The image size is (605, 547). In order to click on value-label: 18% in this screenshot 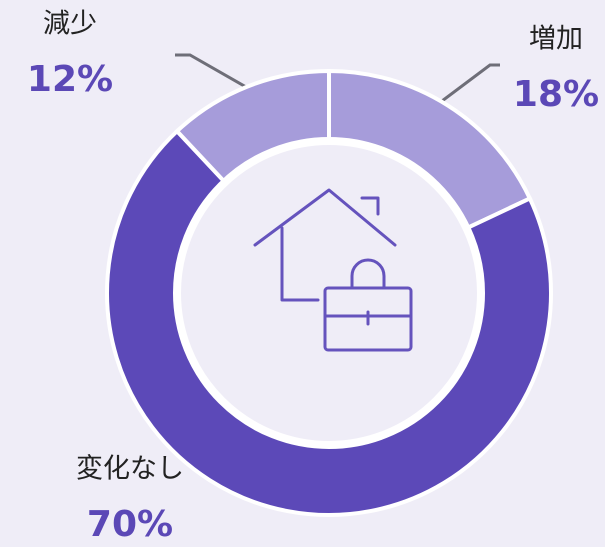, I will do `click(556, 94)`.